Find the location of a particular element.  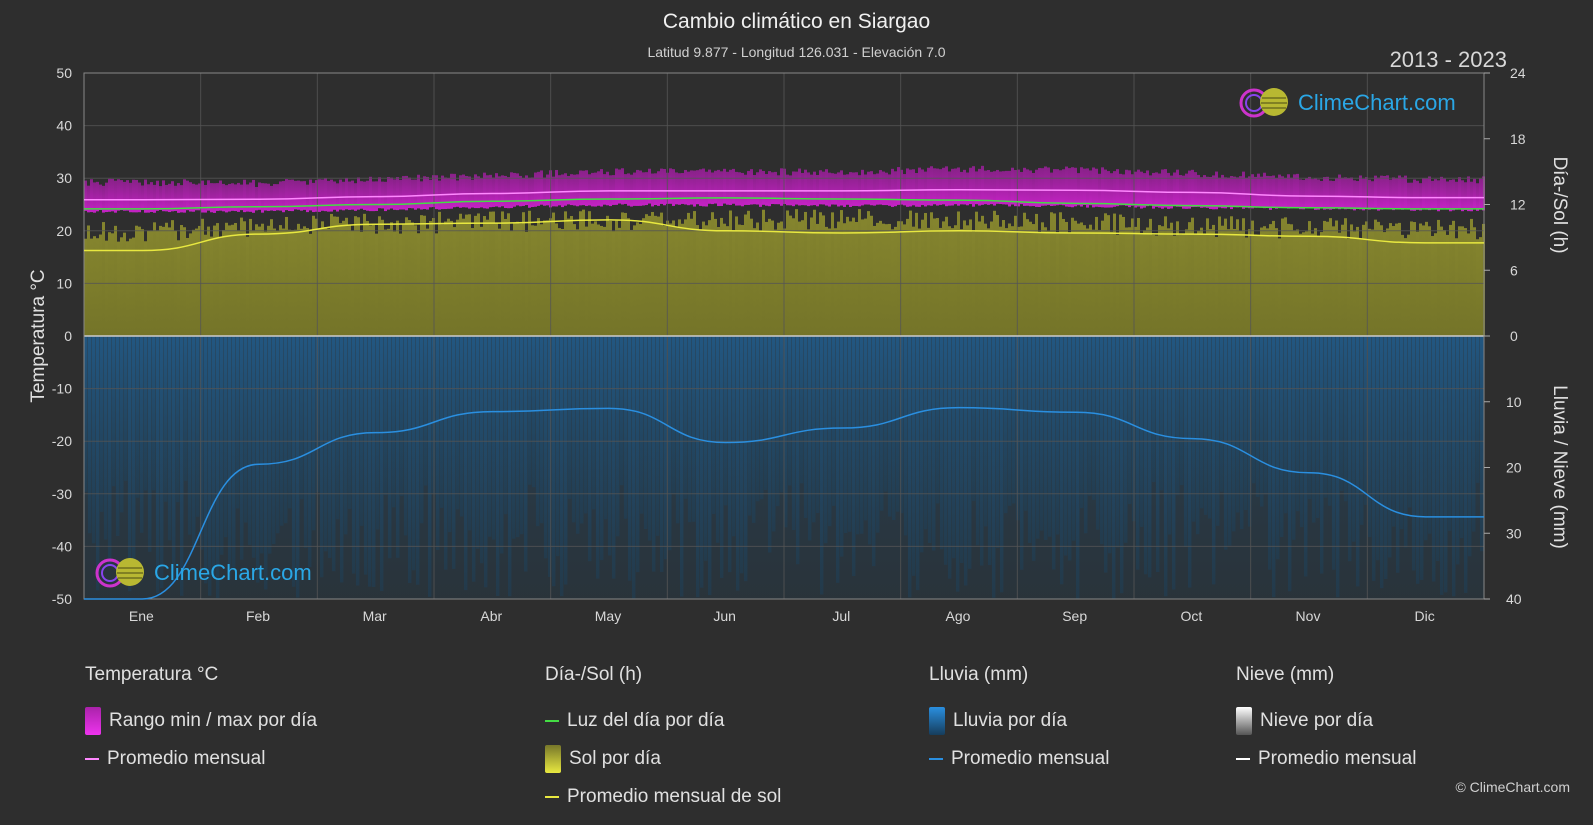

logo-bottom: ClimeChart.com is located at coordinates (203, 573).